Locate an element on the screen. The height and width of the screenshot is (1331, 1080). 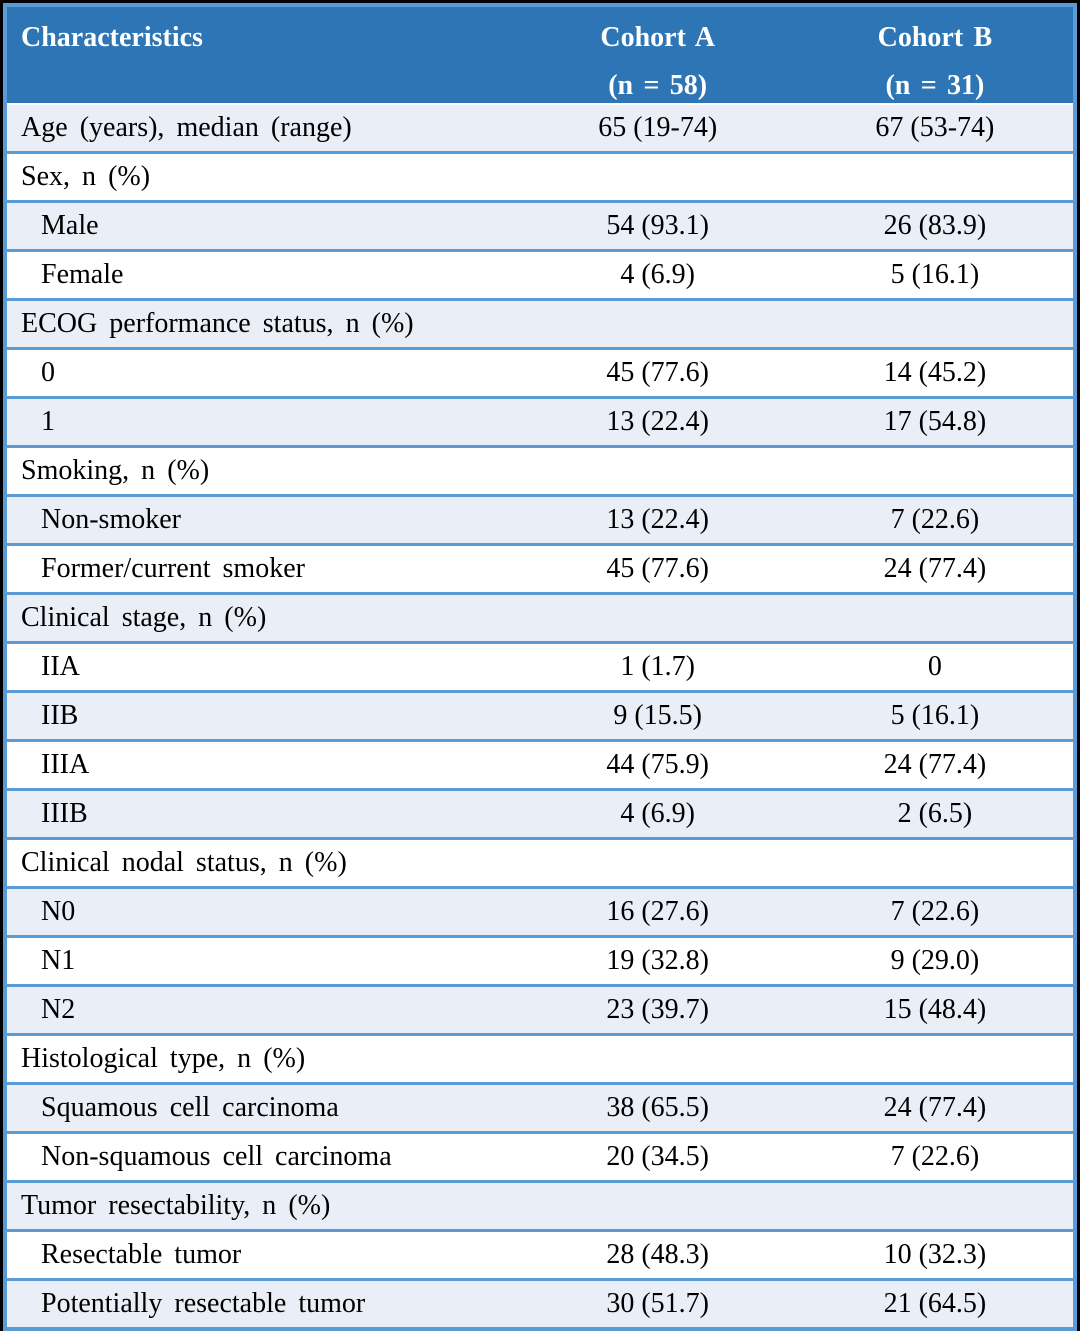
row-label: Smoking, n (%) is located at coordinates (262, 470).